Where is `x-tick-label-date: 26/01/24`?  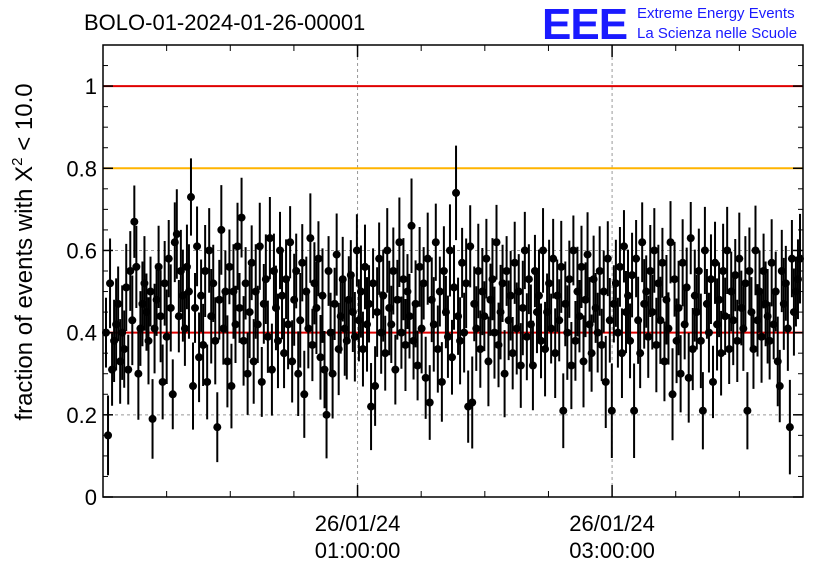
x-tick-label-date: 26/01/24 is located at coordinates (358, 523).